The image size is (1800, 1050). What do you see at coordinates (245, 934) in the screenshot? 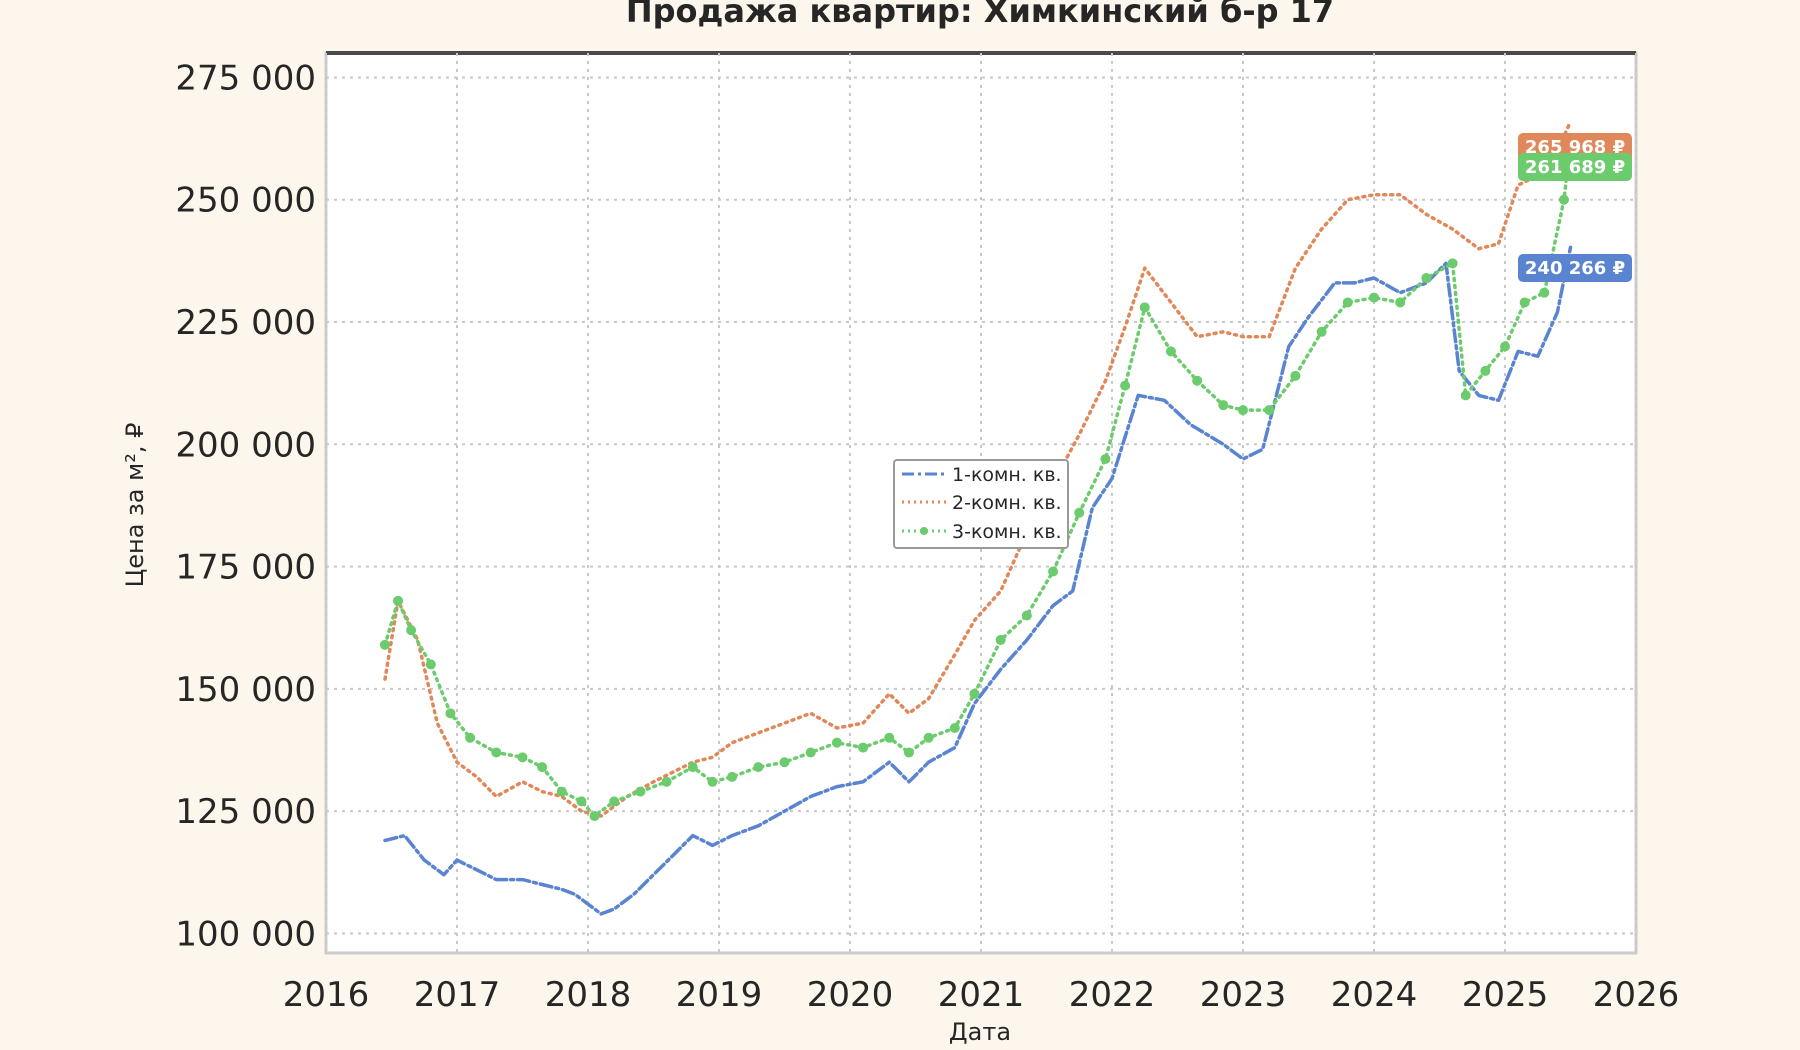
I see `y-tick-label: 100 000` at bounding box center [245, 934].